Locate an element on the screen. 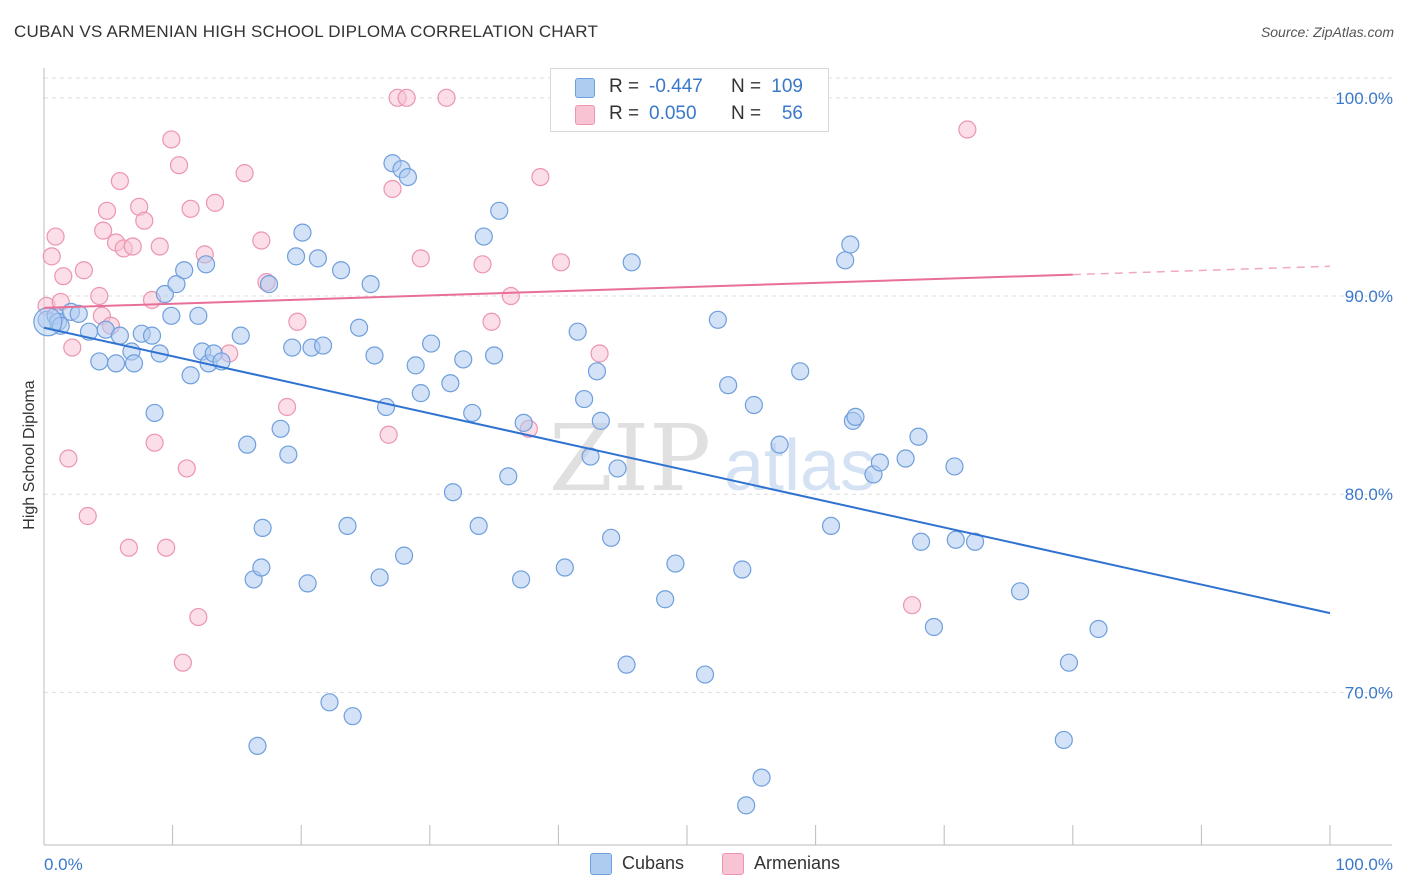 The height and width of the screenshot is (892, 1406). r-value: 0.050 is located at coordinates (673, 113).